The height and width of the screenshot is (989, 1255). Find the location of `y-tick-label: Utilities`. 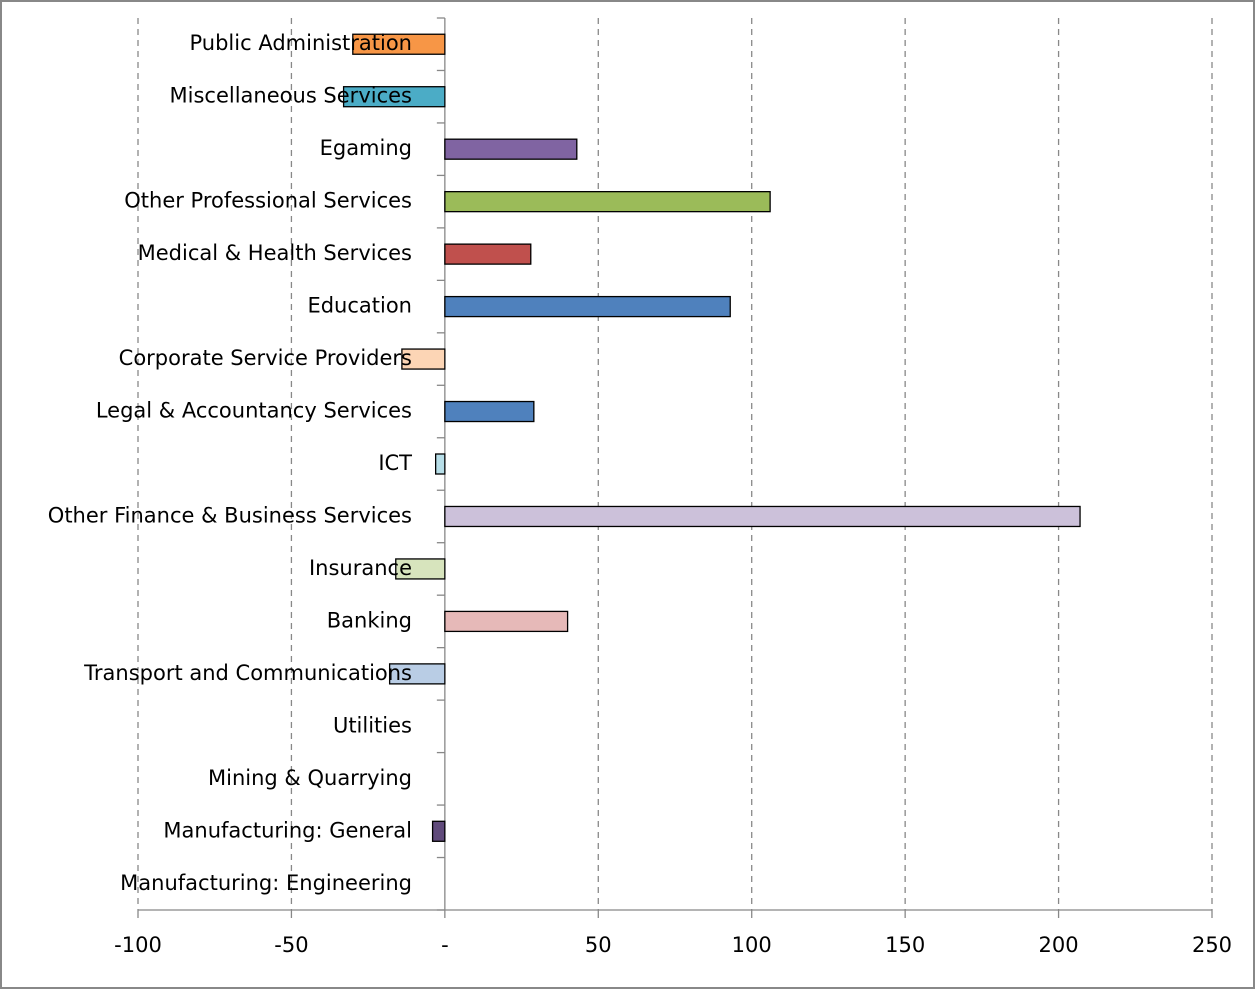

y-tick-label: Utilities is located at coordinates (372, 725).